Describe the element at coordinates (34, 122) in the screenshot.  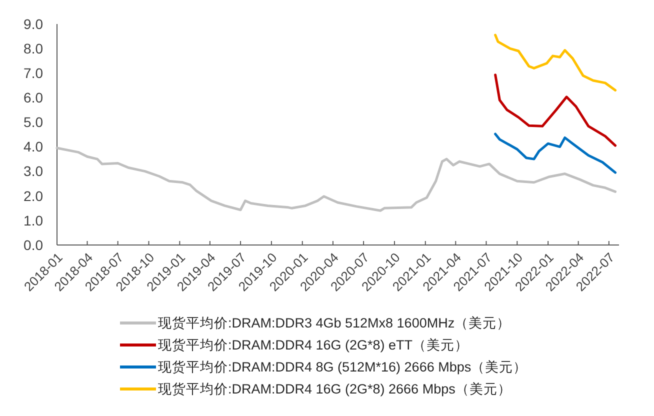
I see `y-tick-label: 5.0` at that location.